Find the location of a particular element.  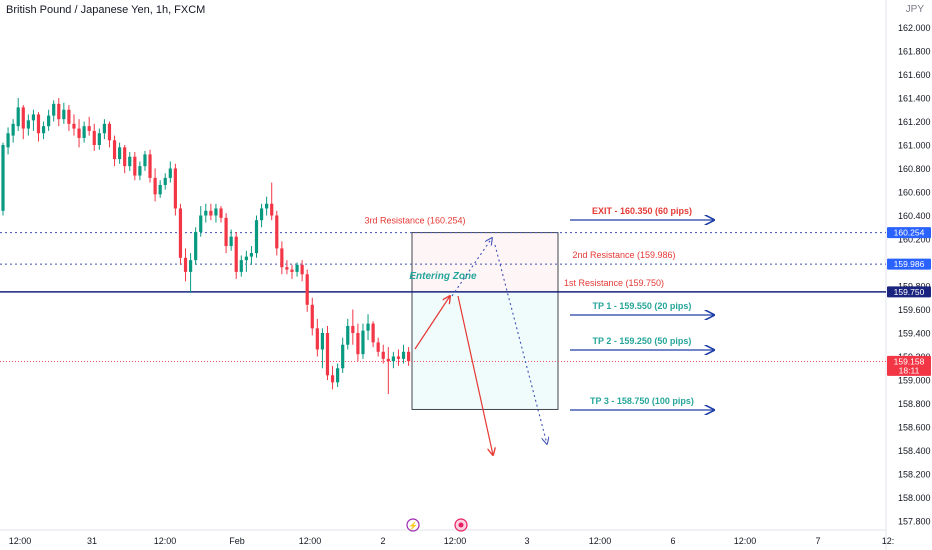

x-tick-label: Feb is located at coordinates (237, 541).